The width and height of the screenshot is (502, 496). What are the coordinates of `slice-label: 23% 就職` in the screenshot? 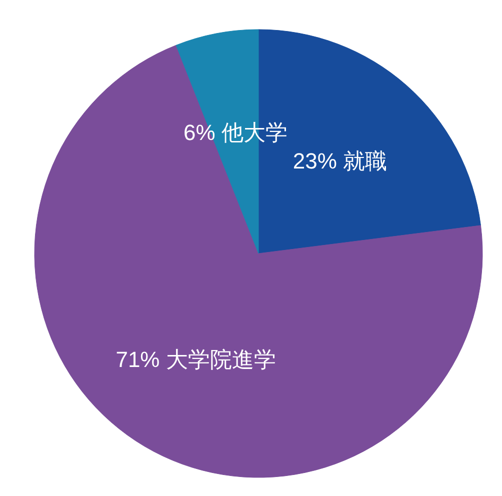 It's located at (340, 161).